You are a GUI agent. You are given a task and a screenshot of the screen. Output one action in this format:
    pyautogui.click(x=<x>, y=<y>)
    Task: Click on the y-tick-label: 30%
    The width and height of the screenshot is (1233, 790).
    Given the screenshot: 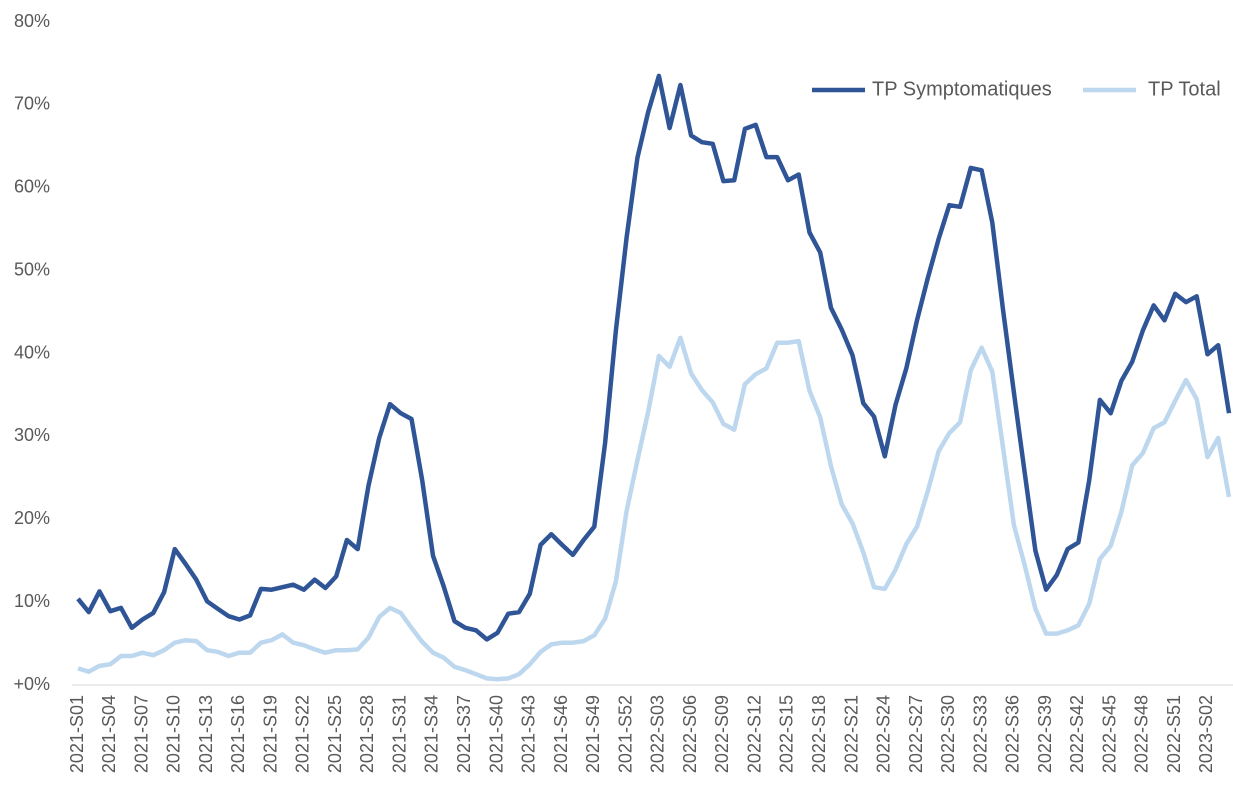 What is the action you would take?
    pyautogui.click(x=32, y=435)
    